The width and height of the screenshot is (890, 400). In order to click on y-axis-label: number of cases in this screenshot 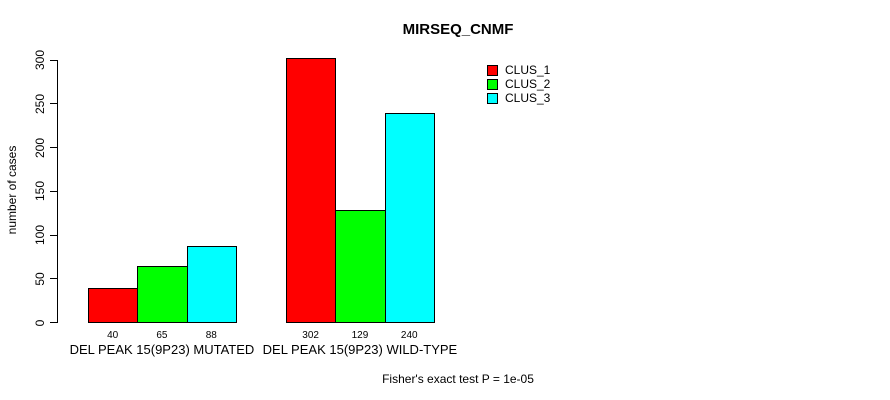, I will do `click(12, 190)`.